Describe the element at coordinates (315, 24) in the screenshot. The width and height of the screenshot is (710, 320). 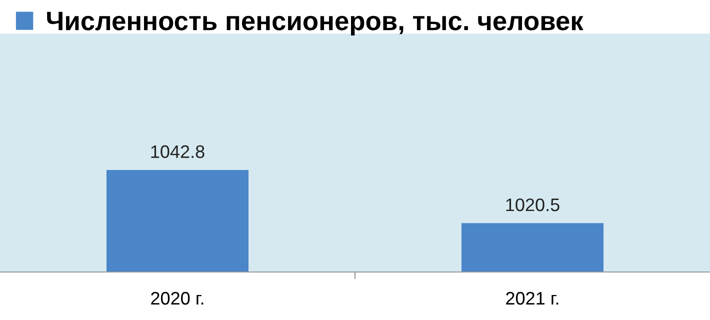
I see `legend-label: Численность пенсионеров, тыс. человек` at that location.